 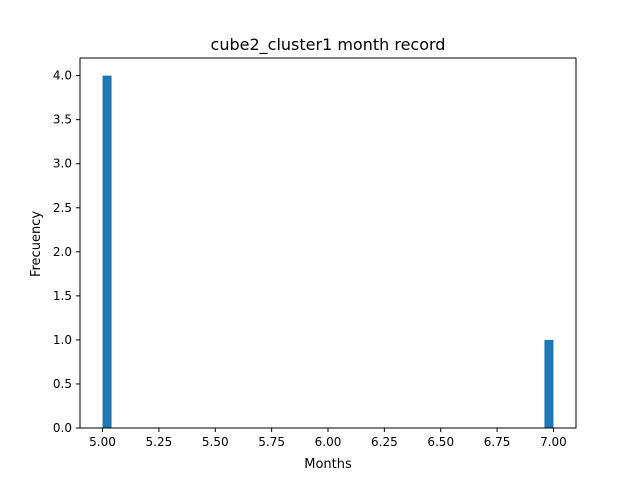 I want to click on y-tick-label: 0.5, so click(x=62, y=384).